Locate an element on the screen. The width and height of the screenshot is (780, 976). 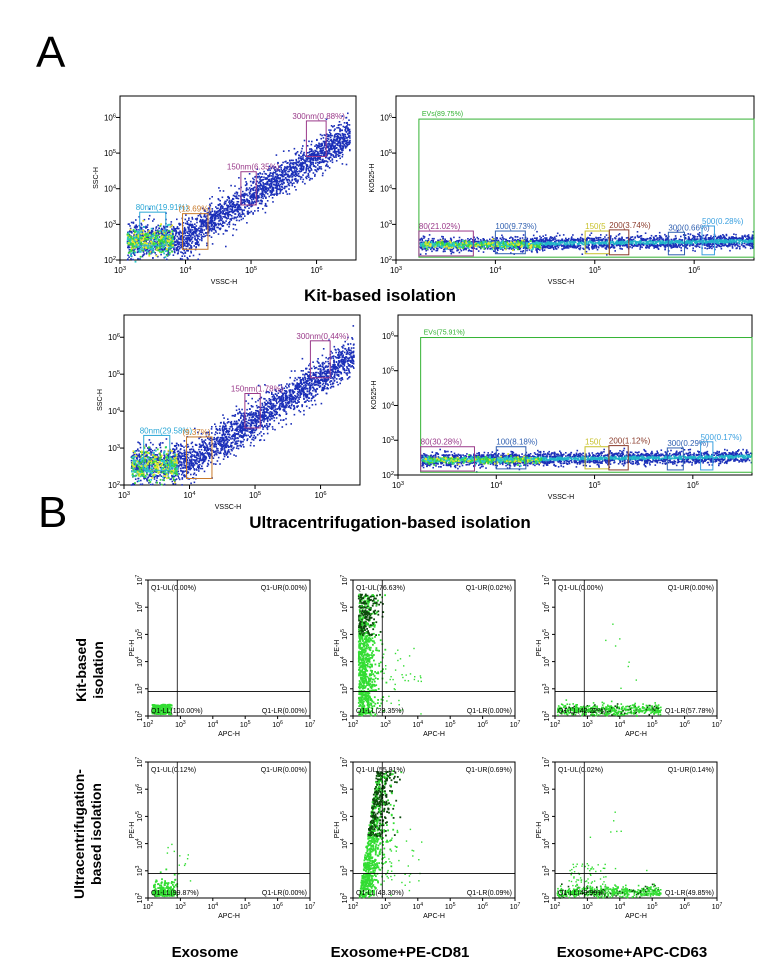
quadrant-label-ul: Q1-UL(76.63%) is located at coordinates (380, 588).